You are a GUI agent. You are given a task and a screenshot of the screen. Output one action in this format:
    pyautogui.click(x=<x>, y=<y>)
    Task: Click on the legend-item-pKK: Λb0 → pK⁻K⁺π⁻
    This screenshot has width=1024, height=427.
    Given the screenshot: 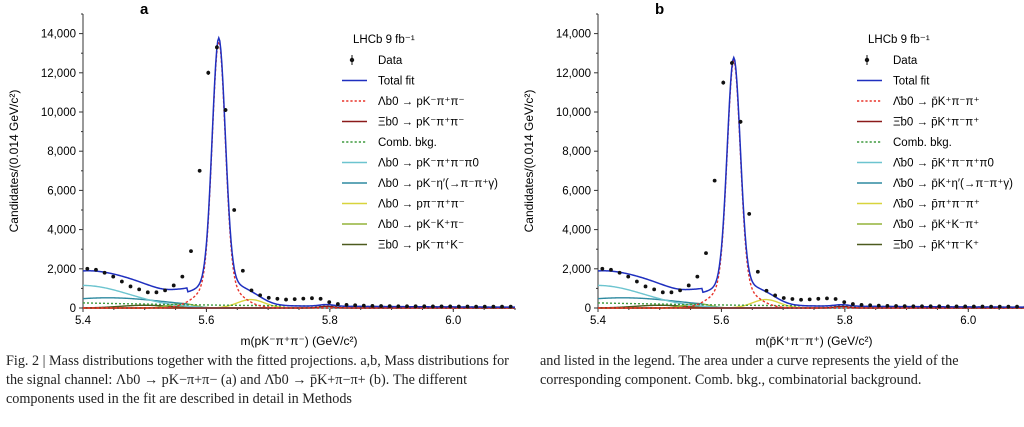 What is the action you would take?
    pyautogui.click(x=403, y=225)
    